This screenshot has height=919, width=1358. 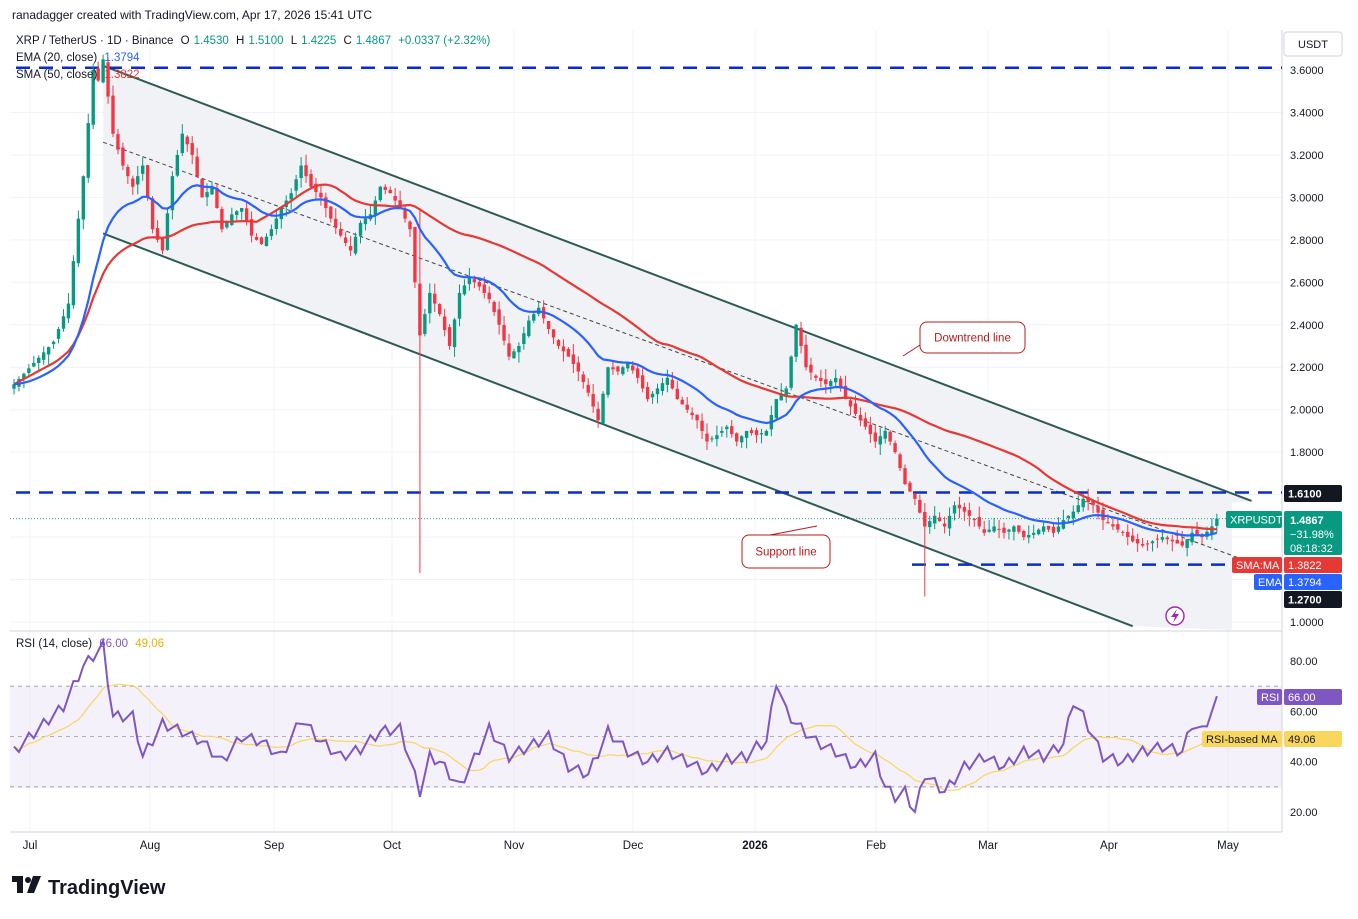 I want to click on price-tick-5: 2.6000, so click(x=1307, y=283).